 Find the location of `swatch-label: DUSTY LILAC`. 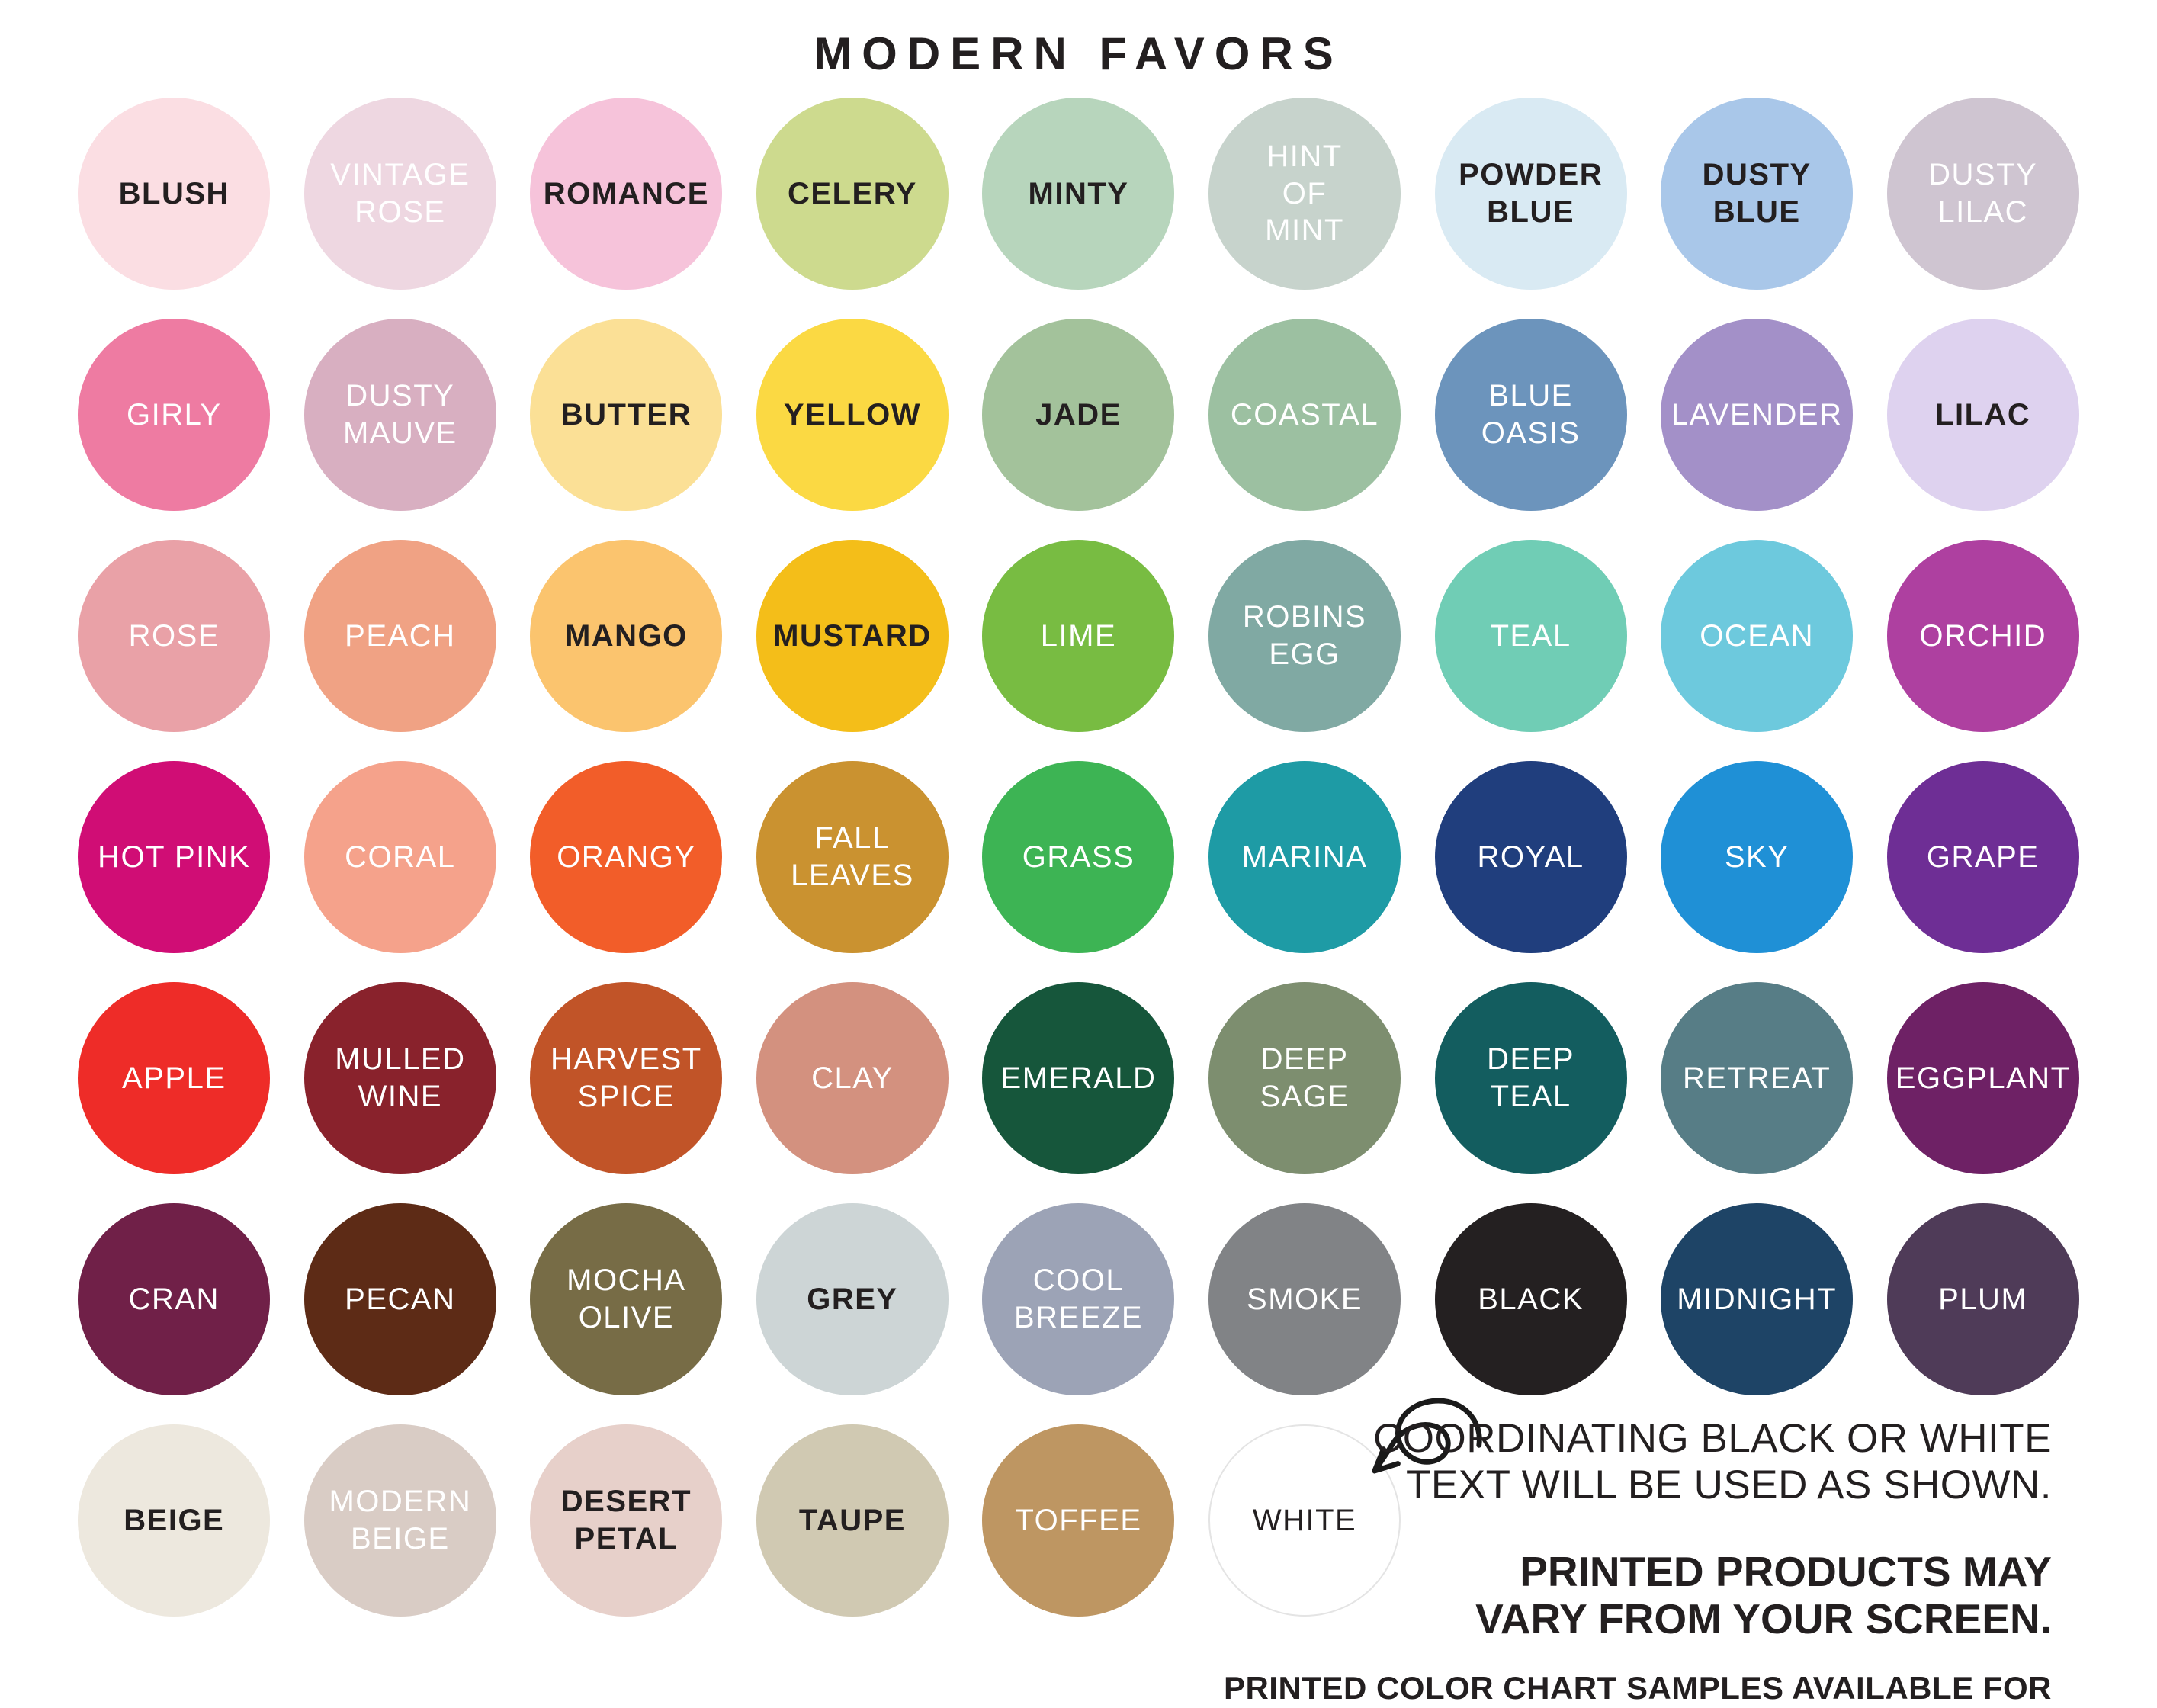

swatch-label: DUSTY LILAC is located at coordinates (1983, 193).